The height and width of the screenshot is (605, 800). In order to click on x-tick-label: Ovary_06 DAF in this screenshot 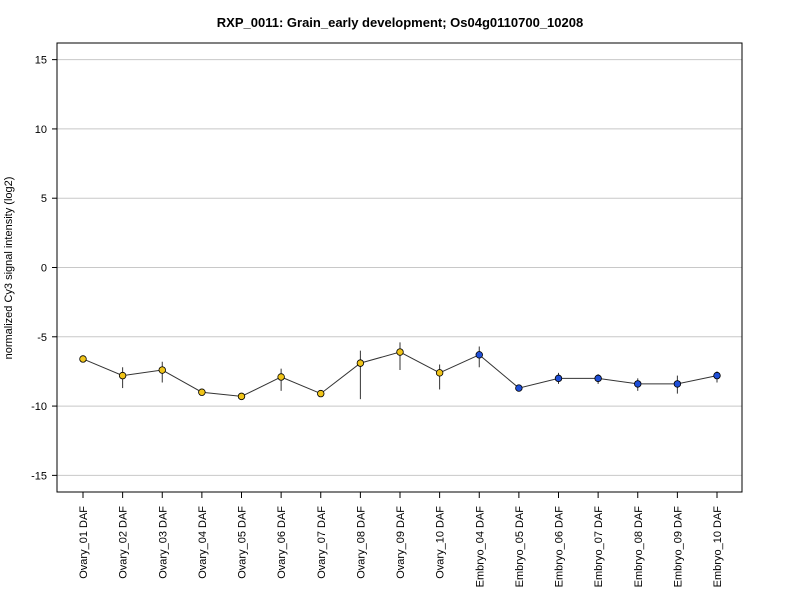, I will do `click(282, 542)`.